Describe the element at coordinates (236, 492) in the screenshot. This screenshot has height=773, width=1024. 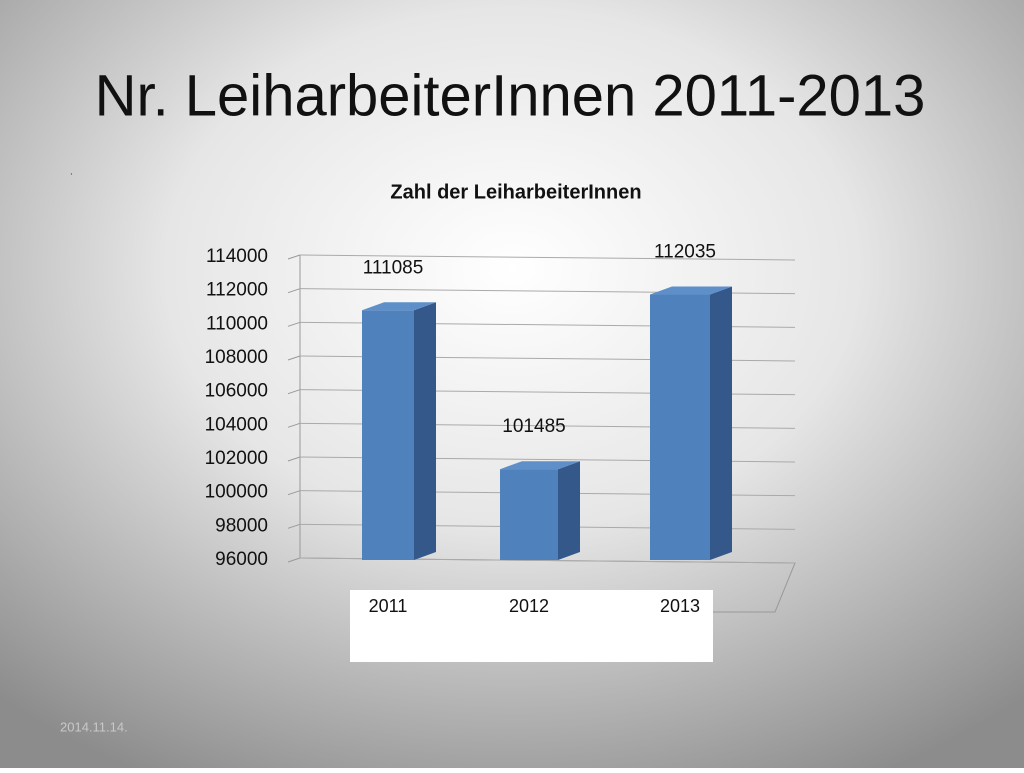
I see `y-tick-label: 100000` at that location.